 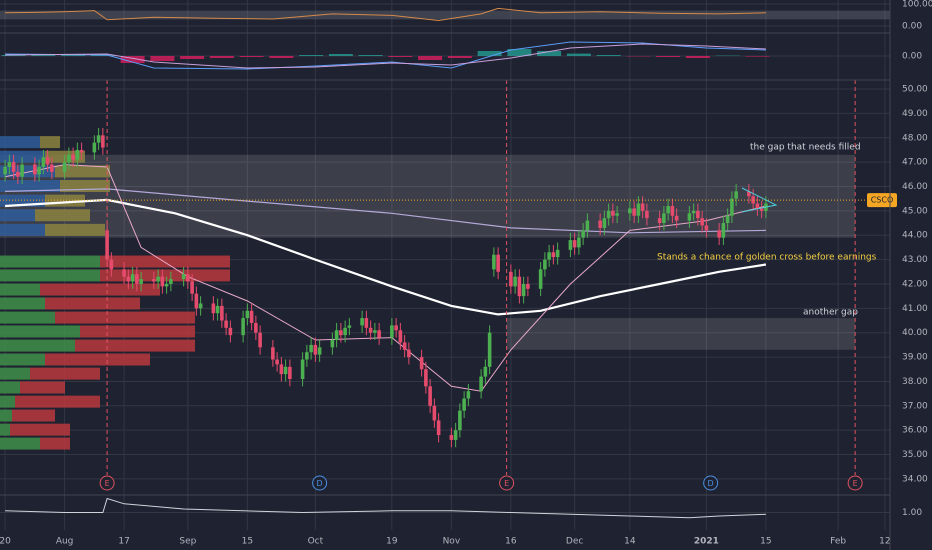 What do you see at coordinates (759, 200) in the screenshot?
I see `pennant` at bounding box center [759, 200].